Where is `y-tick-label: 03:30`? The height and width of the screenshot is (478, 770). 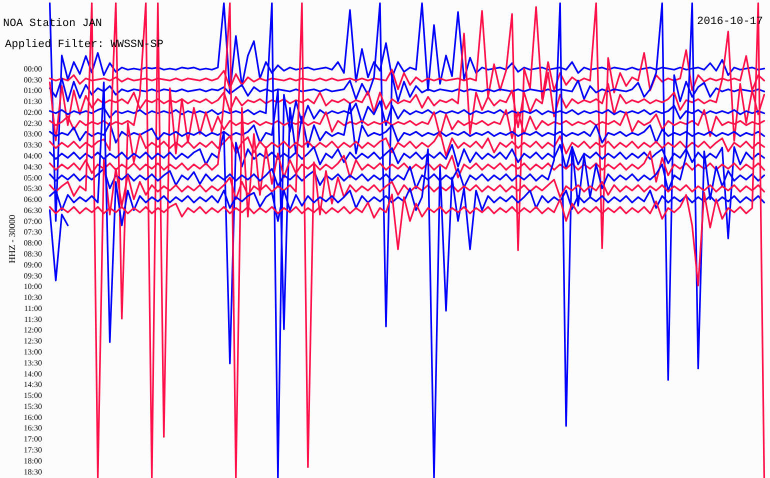
y-tick-label: 03:30 is located at coordinates (33, 145).